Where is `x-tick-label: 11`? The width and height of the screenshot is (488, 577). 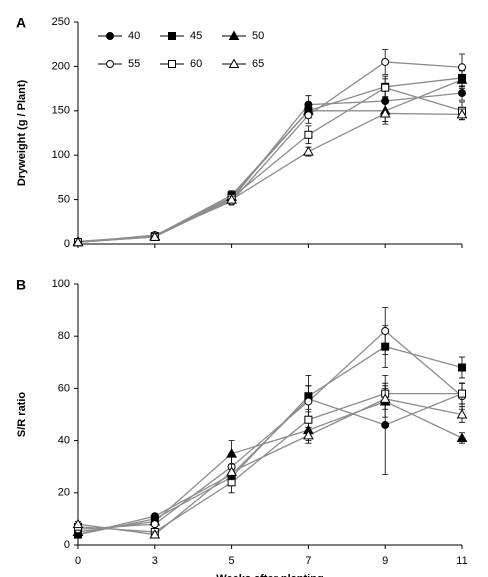 x-tick-label: 11 is located at coordinates (461, 561).